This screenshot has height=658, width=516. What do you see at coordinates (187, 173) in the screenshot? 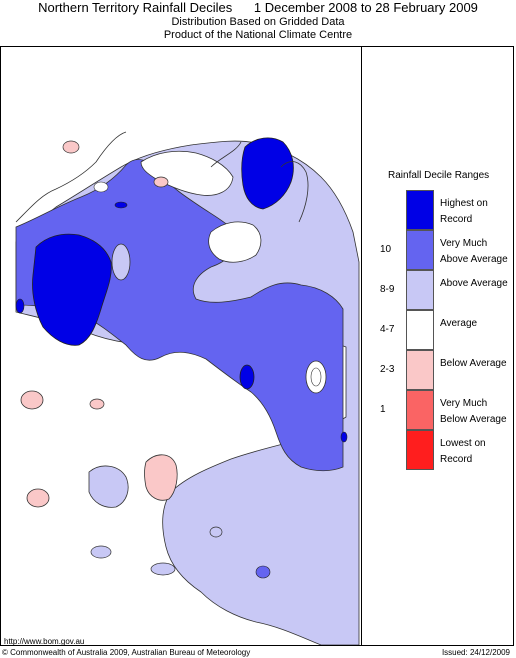
I see `region-average-north` at bounding box center [187, 173].